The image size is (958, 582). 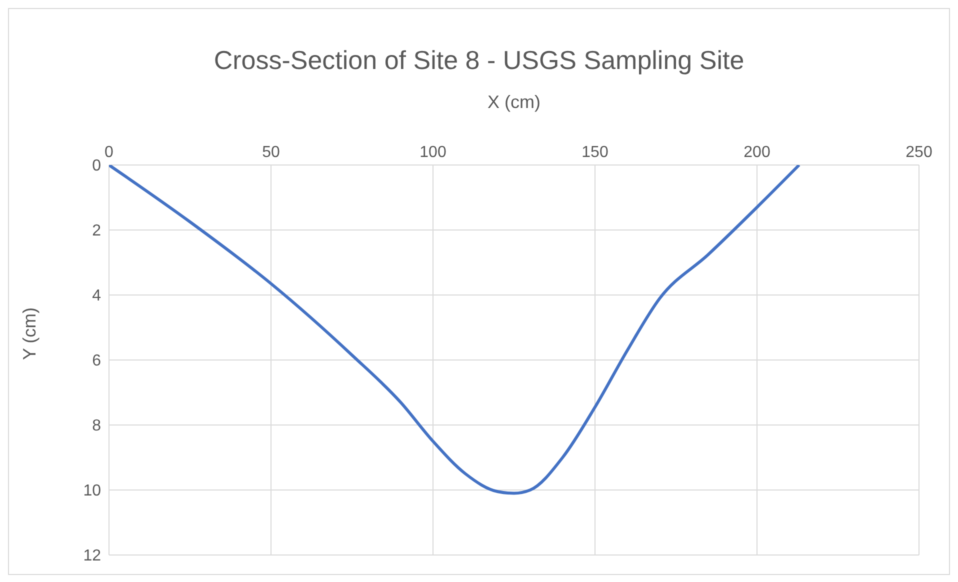 What do you see at coordinates (271, 152) in the screenshot?
I see `x-tick-label: 50` at bounding box center [271, 152].